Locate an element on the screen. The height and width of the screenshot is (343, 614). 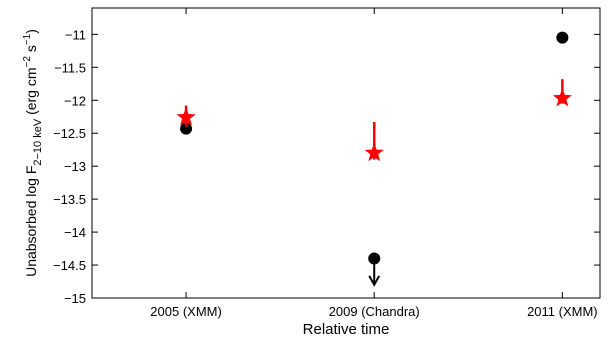
y-tick-label: −15 is located at coordinates (75, 298).